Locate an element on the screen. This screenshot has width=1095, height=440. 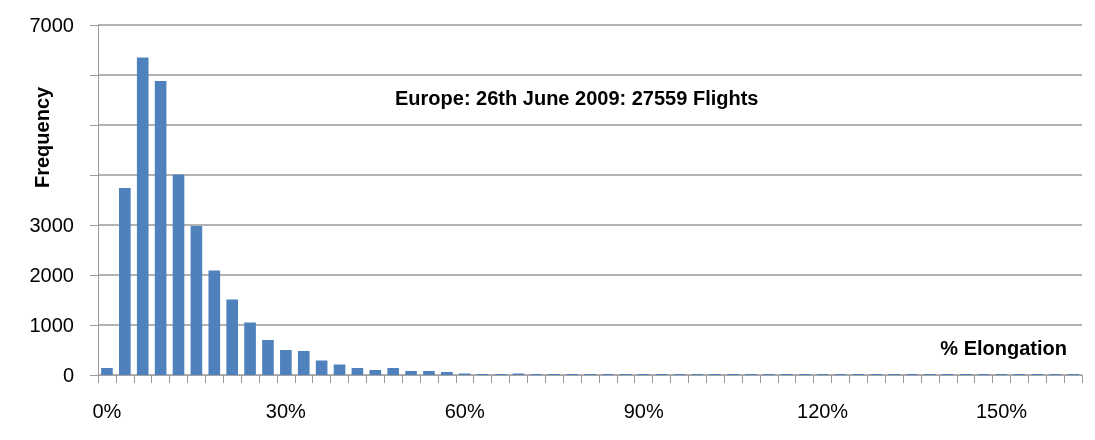
y-axis-title: Frequency is located at coordinates (42, 136).